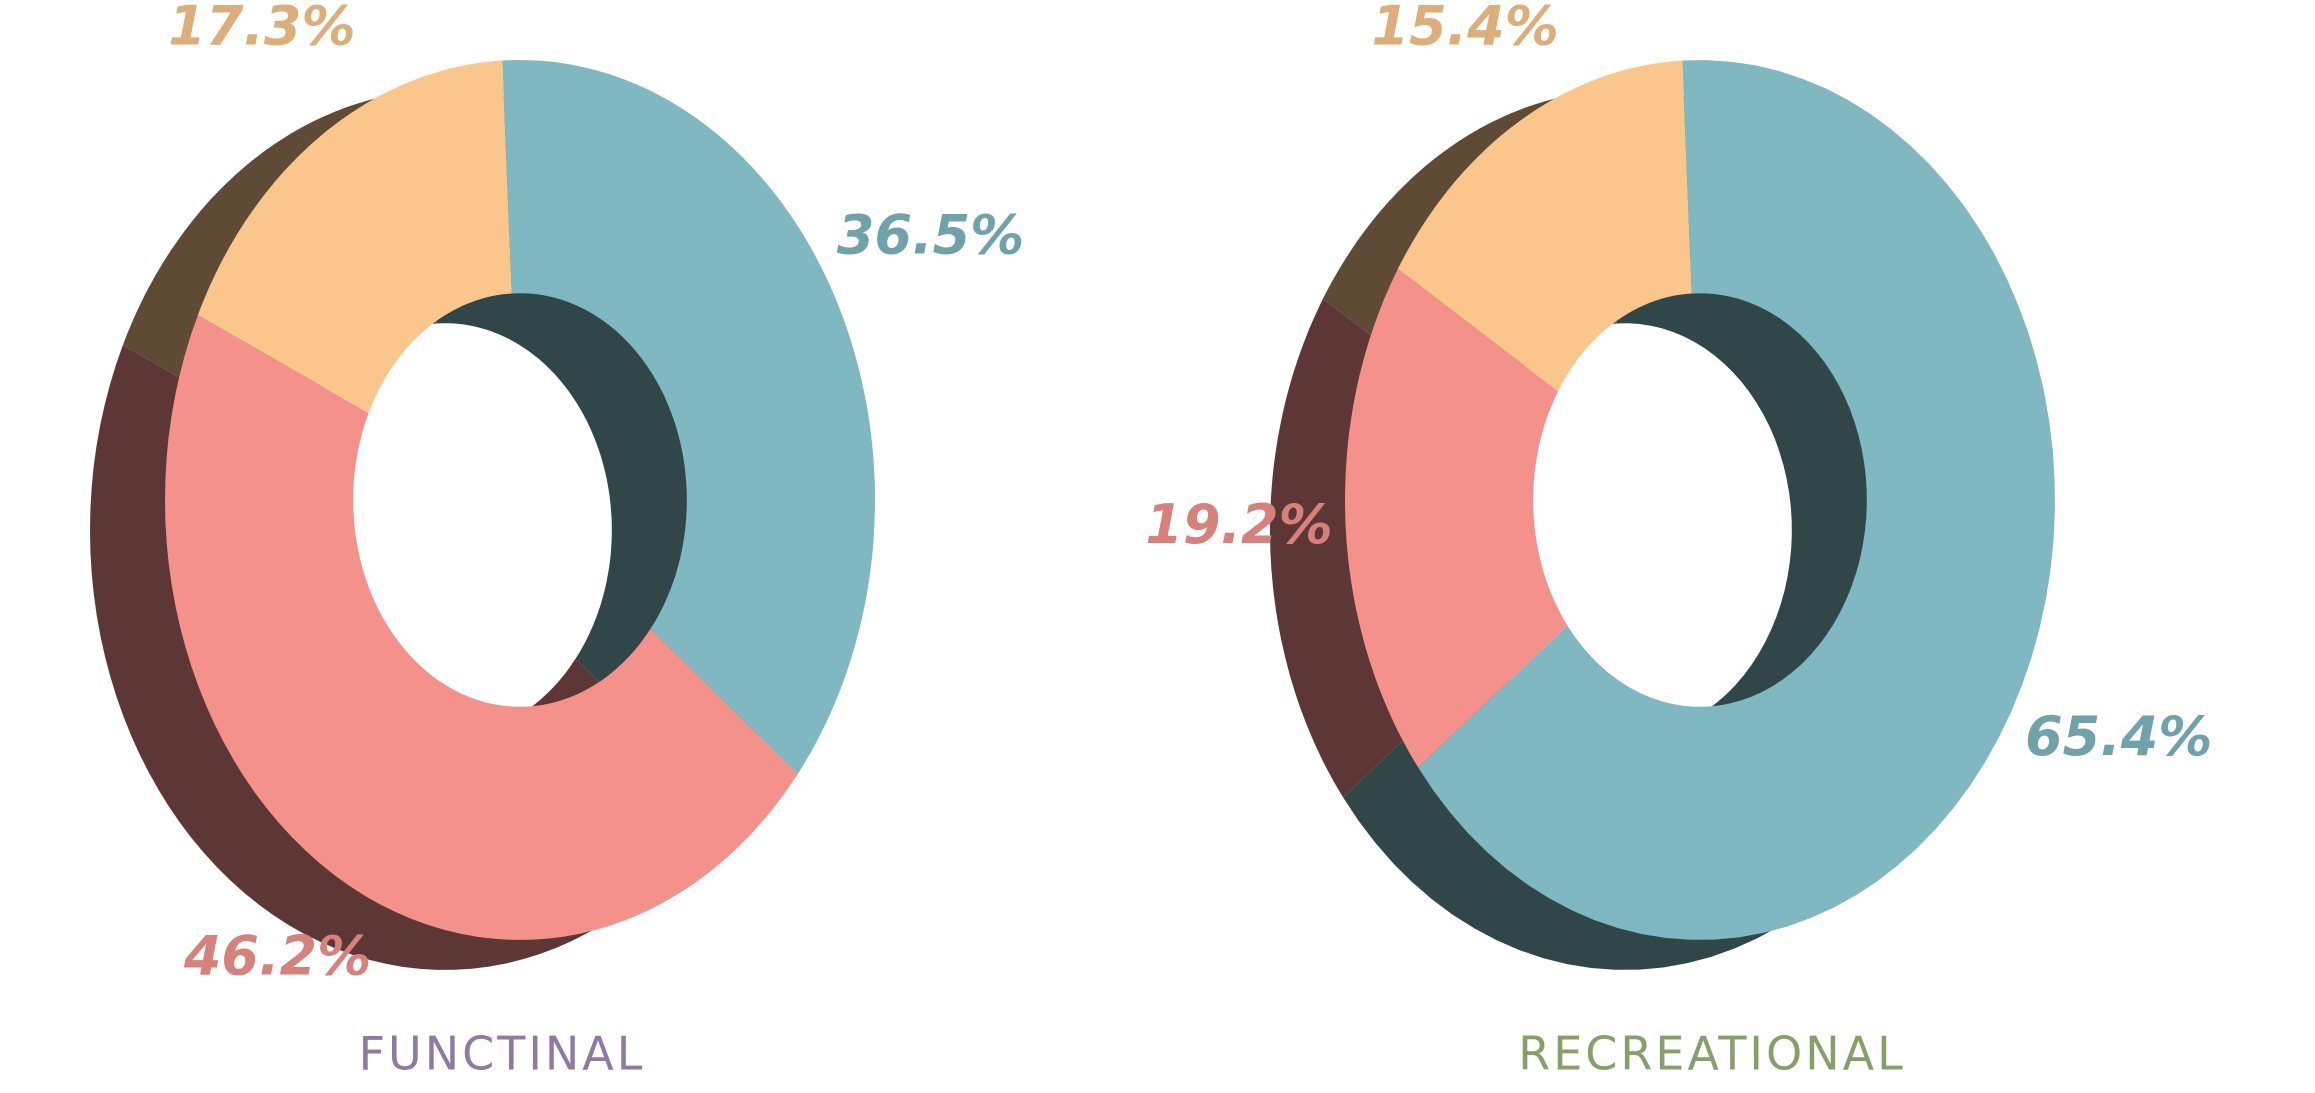  What do you see at coordinates (2118, 736) in the screenshot?
I see `value-label: 65.4%` at bounding box center [2118, 736].